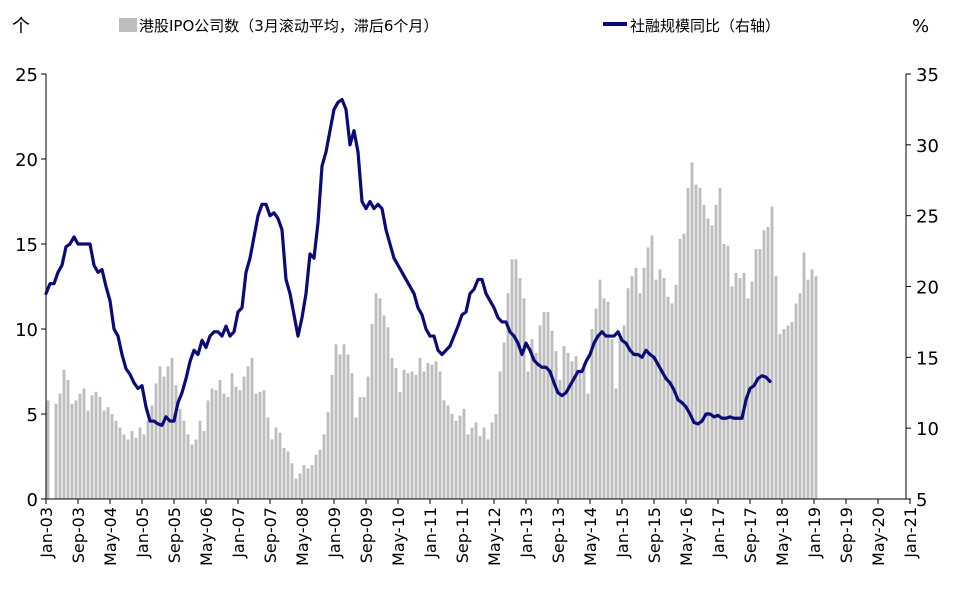 This screenshot has height=589, width=960. What do you see at coordinates (927, 429) in the screenshot?
I see `y-tick-label-right: 10` at bounding box center [927, 429].